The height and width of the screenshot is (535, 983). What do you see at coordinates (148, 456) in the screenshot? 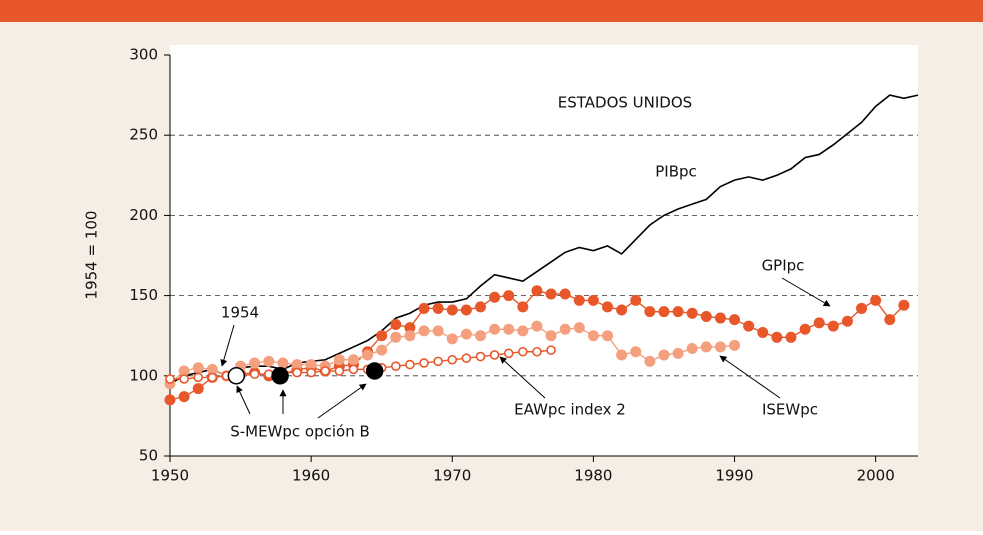
I see `y-tick-label: 50` at bounding box center [148, 456].